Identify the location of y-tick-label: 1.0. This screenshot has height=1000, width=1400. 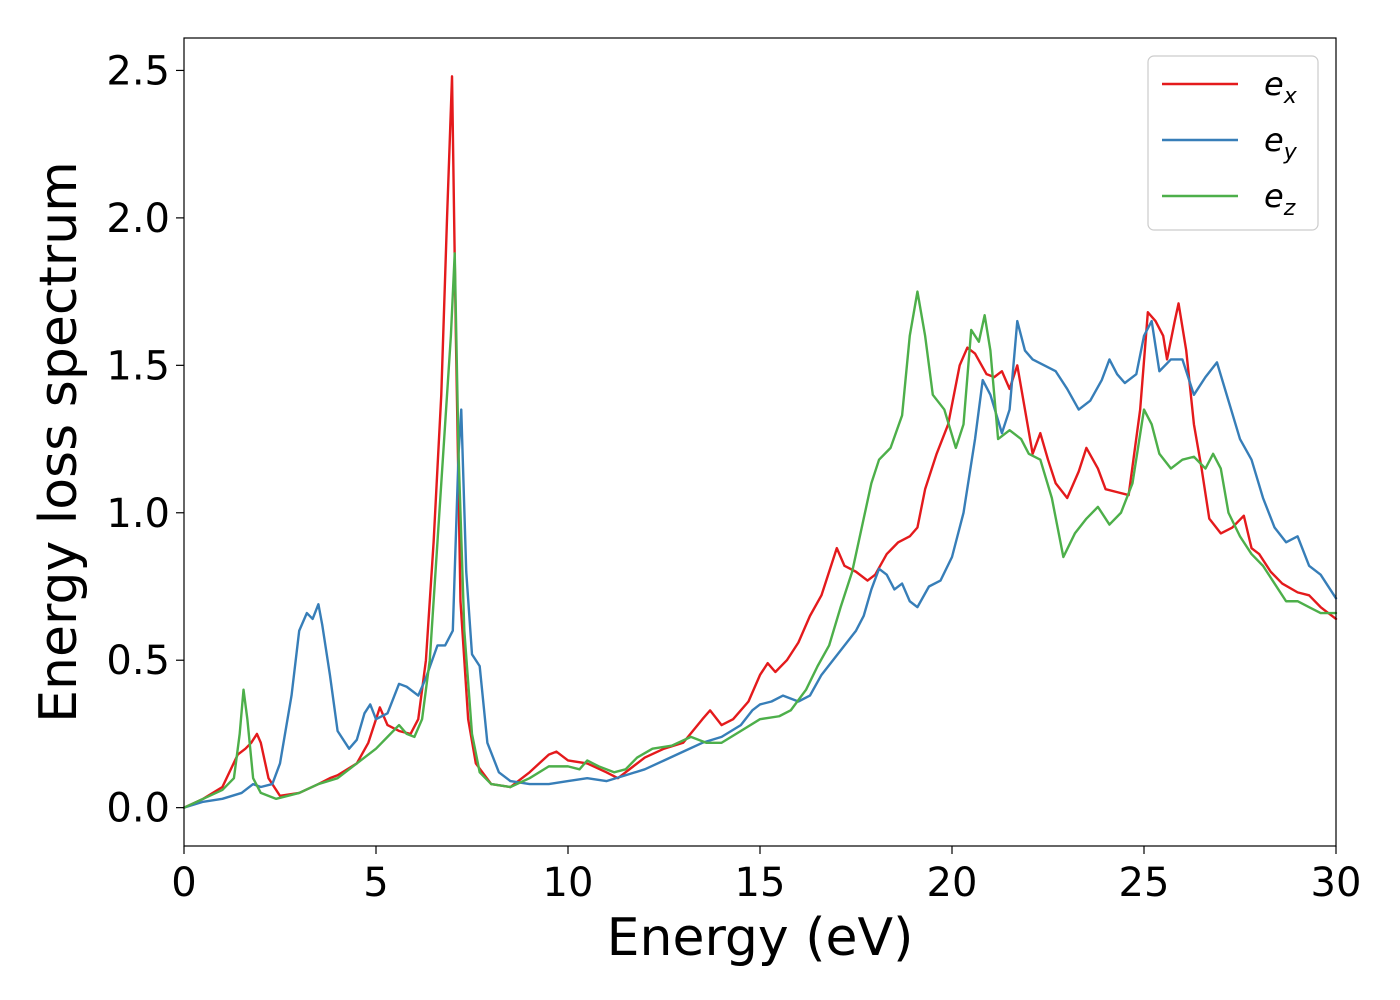
(138, 514).